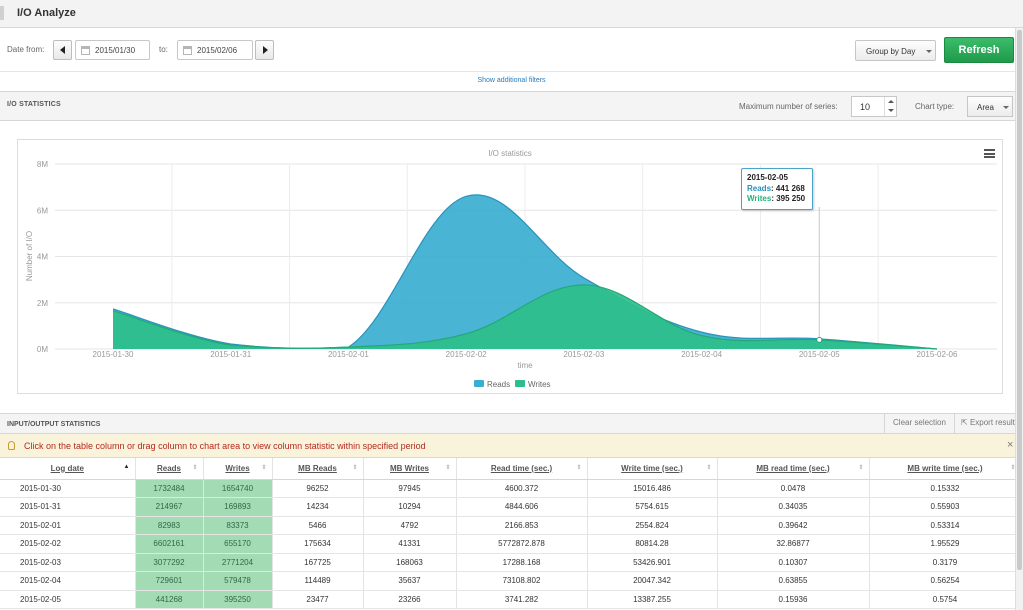 The image size is (1023, 610). What do you see at coordinates (522, 507) in the screenshot?
I see `table-cell: 4844.606` at bounding box center [522, 507].